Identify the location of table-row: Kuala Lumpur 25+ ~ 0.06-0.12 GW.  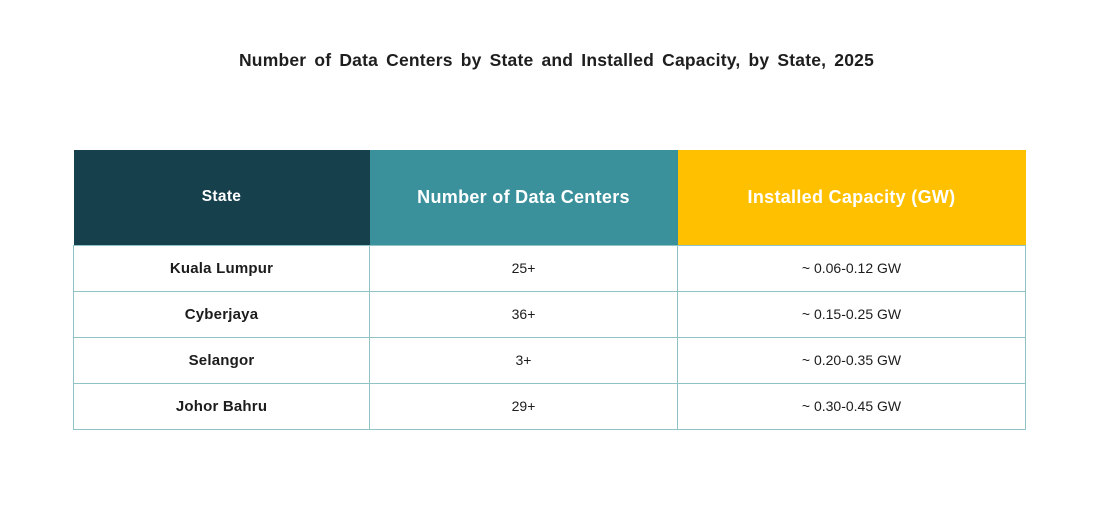
(549, 268).